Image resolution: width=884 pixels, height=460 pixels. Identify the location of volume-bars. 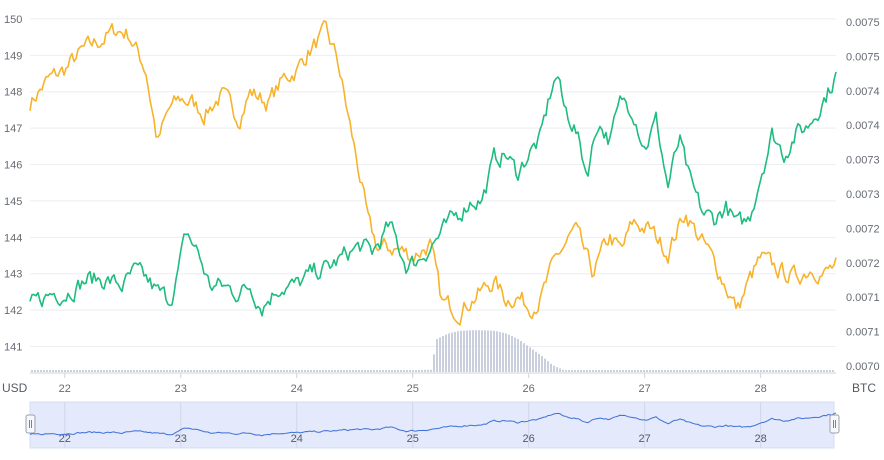
(432, 351).